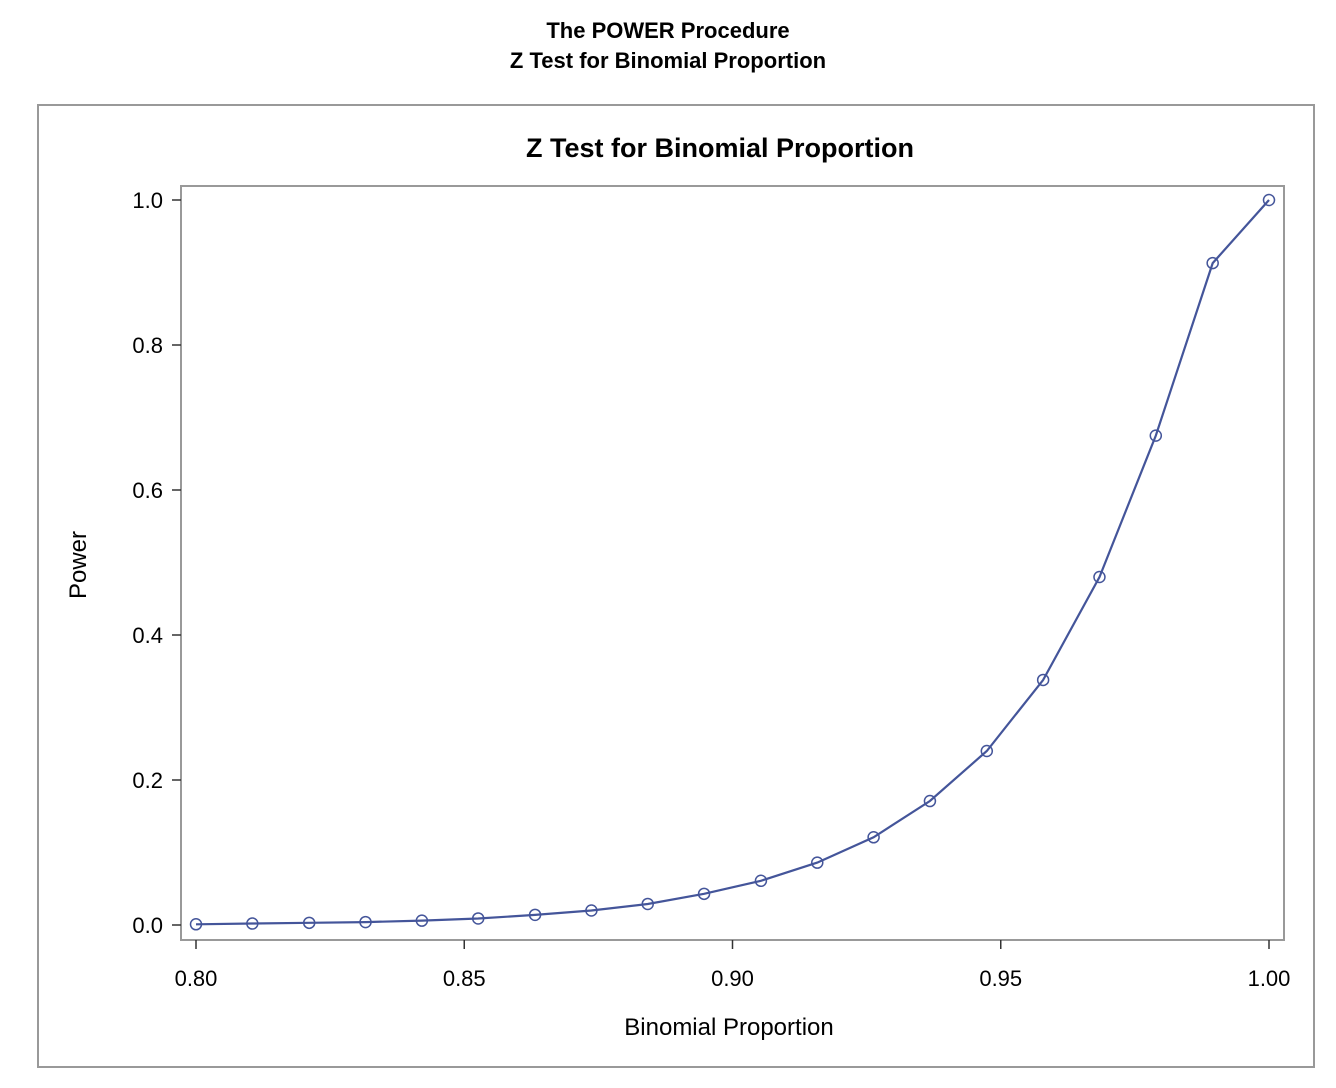 This screenshot has width=1336, height=1088. What do you see at coordinates (147, 780) in the screenshot?
I see `y-tick-label: 0.2` at bounding box center [147, 780].